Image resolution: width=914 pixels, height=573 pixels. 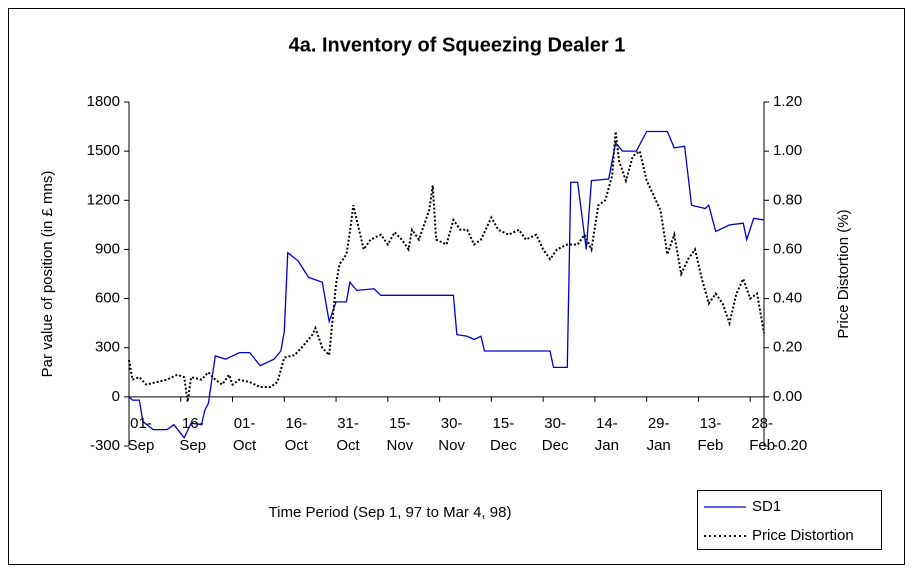 I want to click on x-tick-label: 16- Oct, so click(x=296, y=434).